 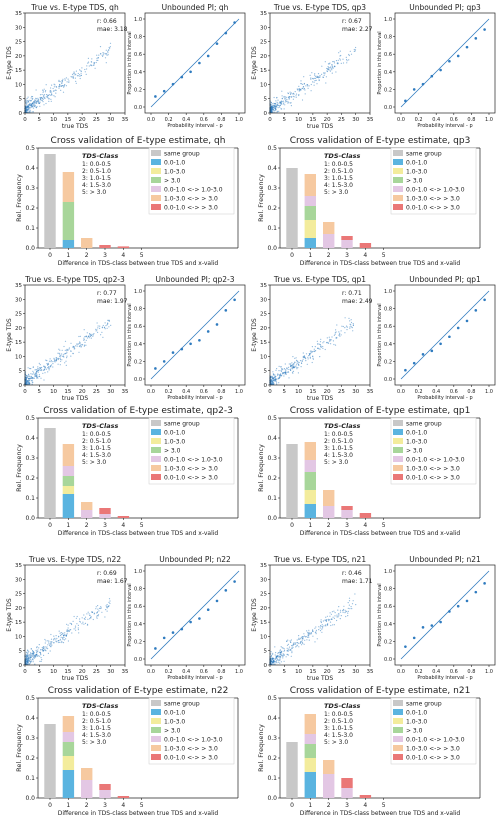 What do you see at coordinates (75, 126) in the screenshot?
I see `scatter-xlabel: true TDS` at bounding box center [75, 126].